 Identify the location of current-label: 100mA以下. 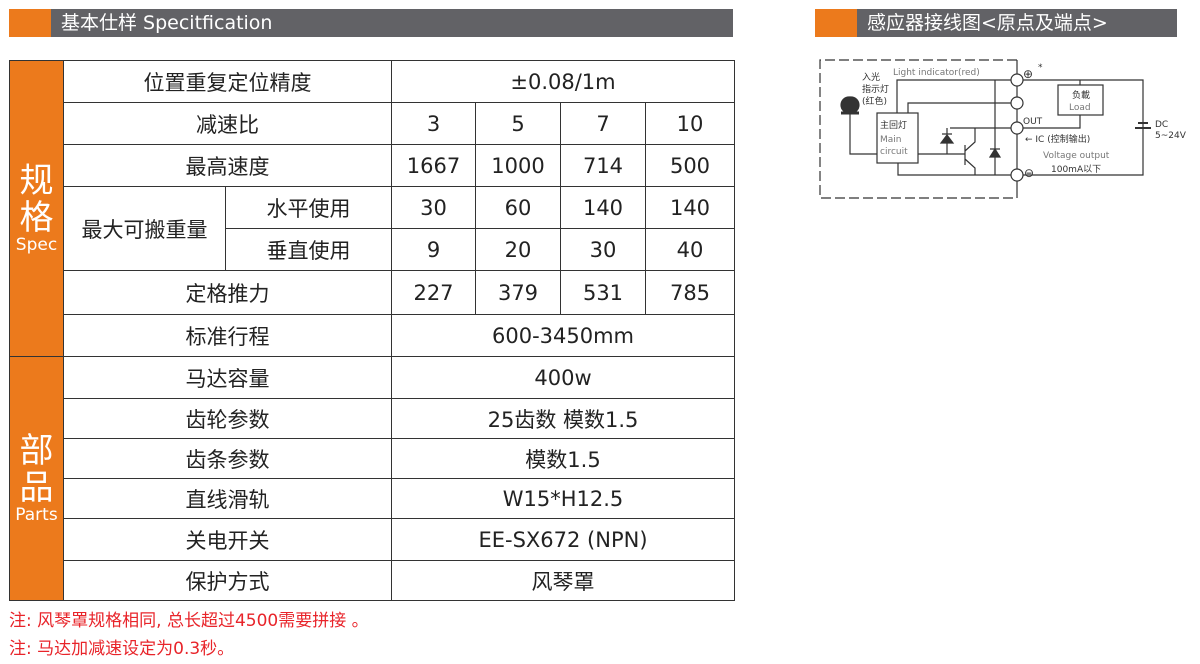
(1076, 170).